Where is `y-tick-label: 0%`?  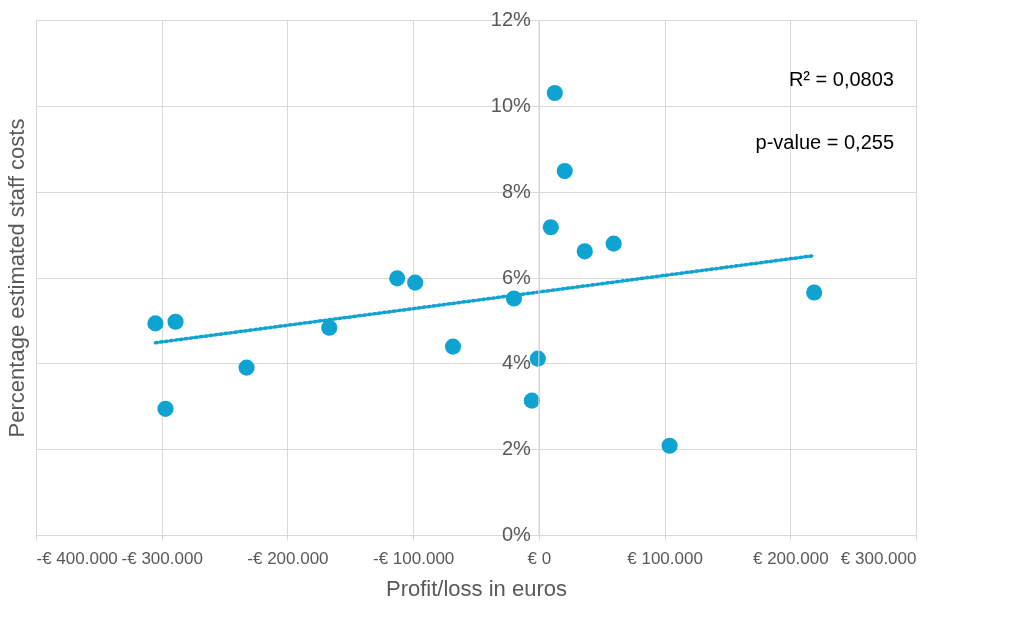
y-tick-label: 0% is located at coordinates (516, 534).